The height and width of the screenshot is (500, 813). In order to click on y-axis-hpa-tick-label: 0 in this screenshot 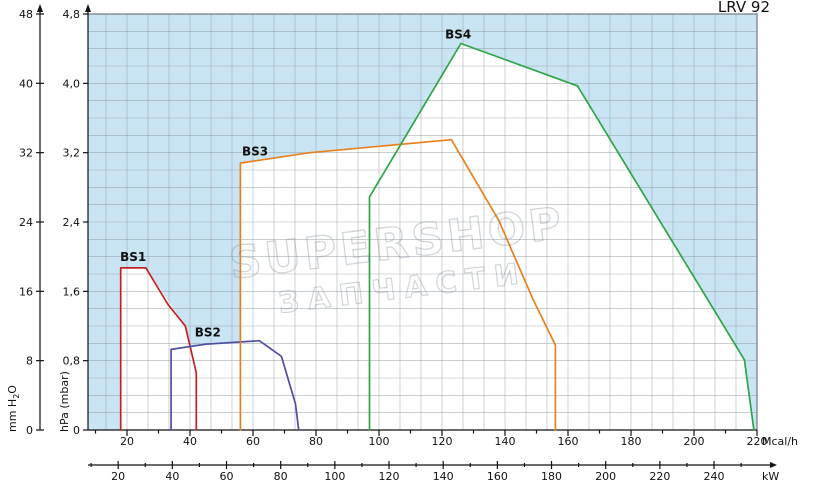, I will do `click(76, 430)`.